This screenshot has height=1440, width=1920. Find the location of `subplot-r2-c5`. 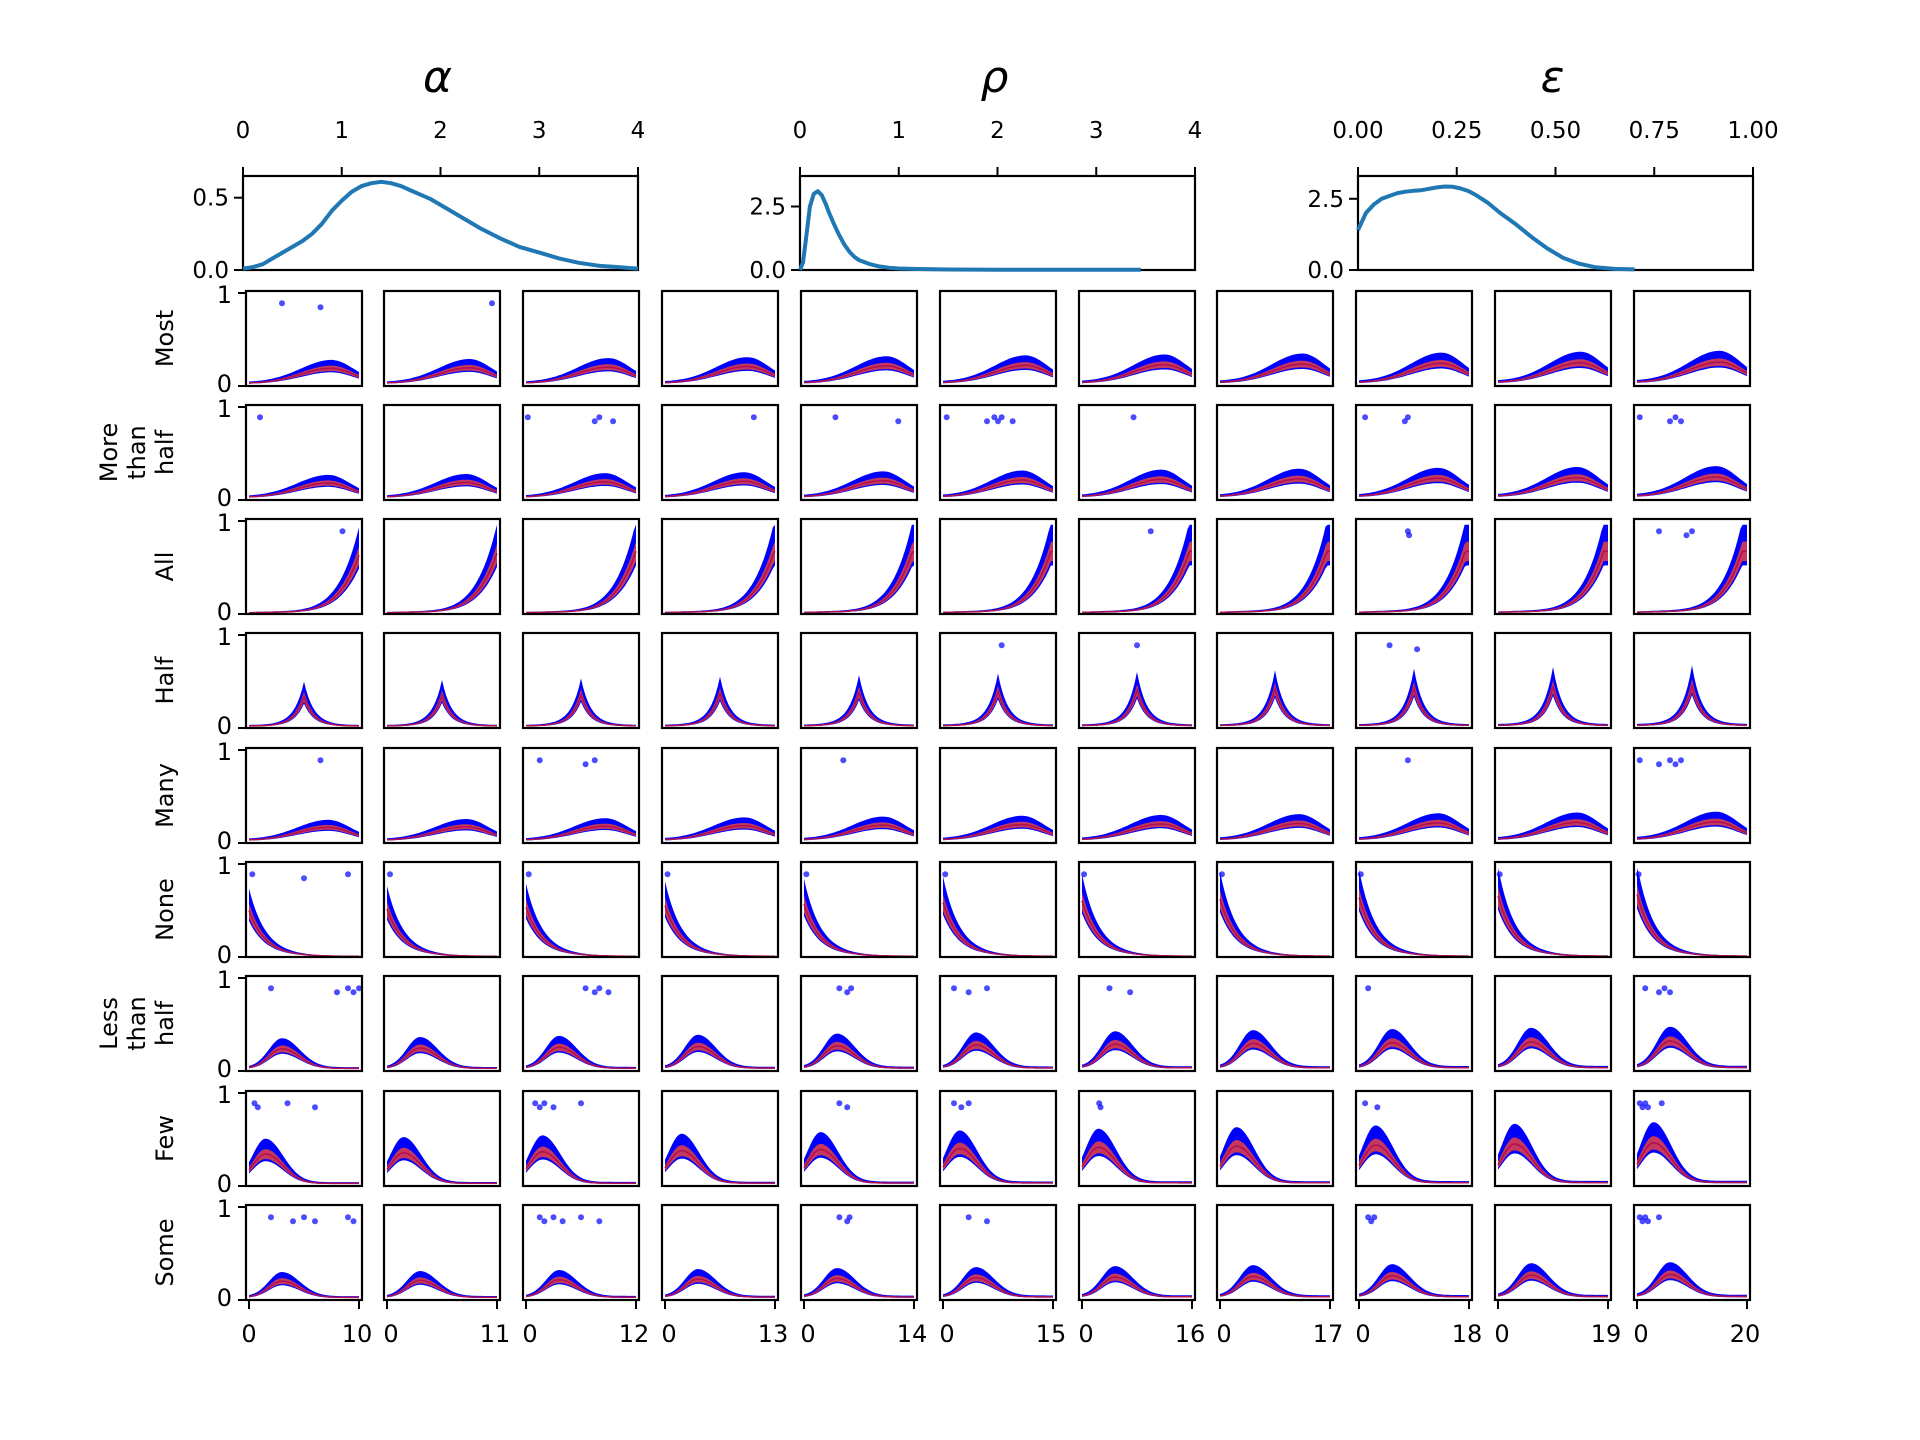

subplot-r2-c5 is located at coordinates (998, 566).